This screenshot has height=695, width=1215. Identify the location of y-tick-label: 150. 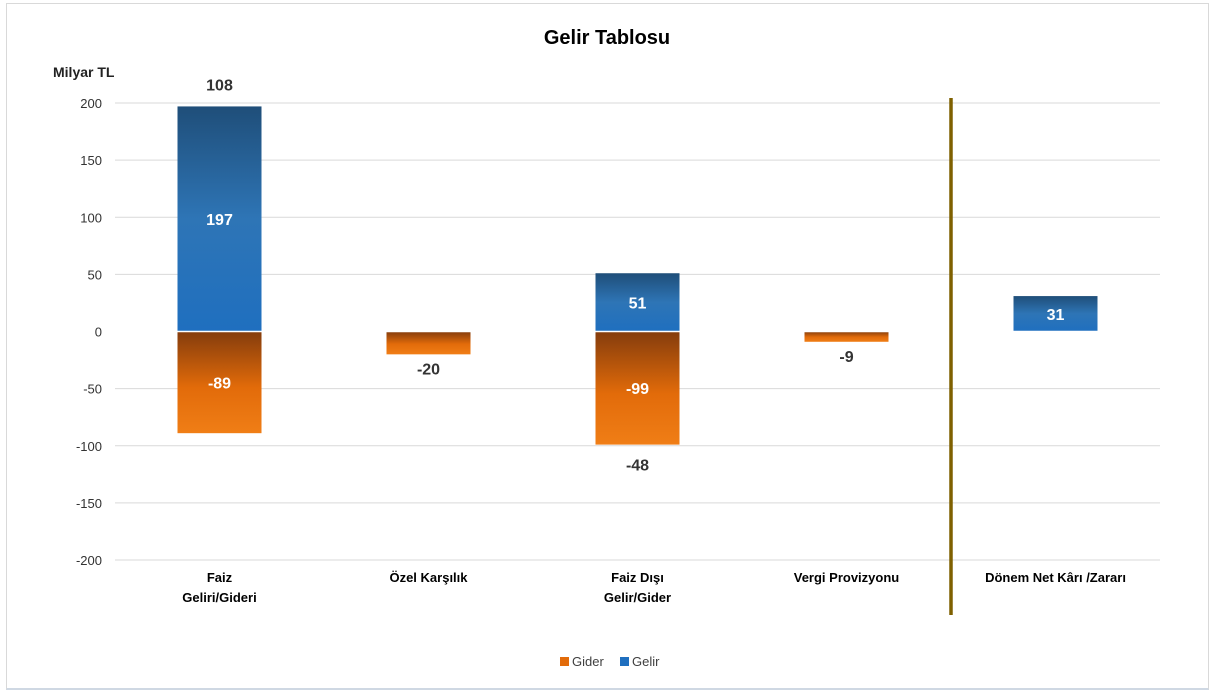
(91, 160).